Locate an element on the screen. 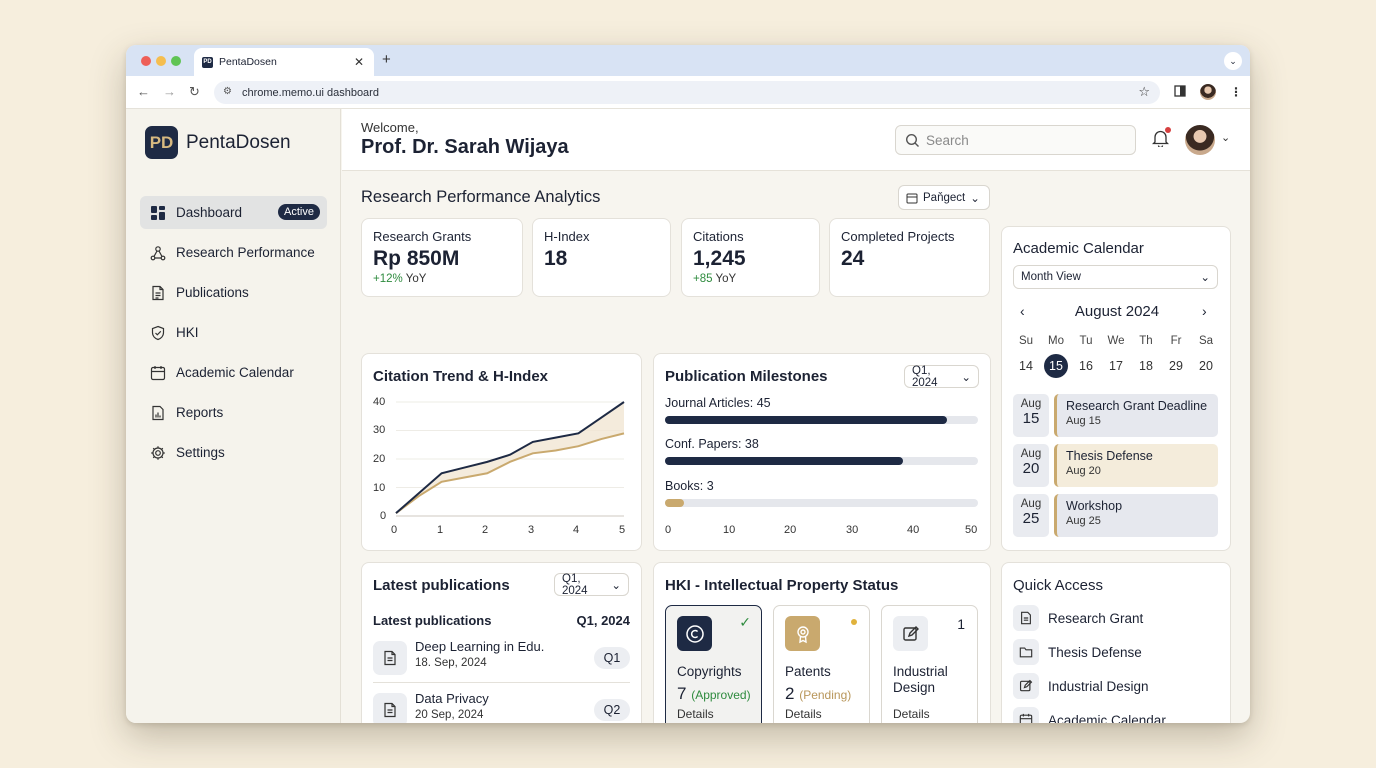  gear-icon is located at coordinates (158, 452).